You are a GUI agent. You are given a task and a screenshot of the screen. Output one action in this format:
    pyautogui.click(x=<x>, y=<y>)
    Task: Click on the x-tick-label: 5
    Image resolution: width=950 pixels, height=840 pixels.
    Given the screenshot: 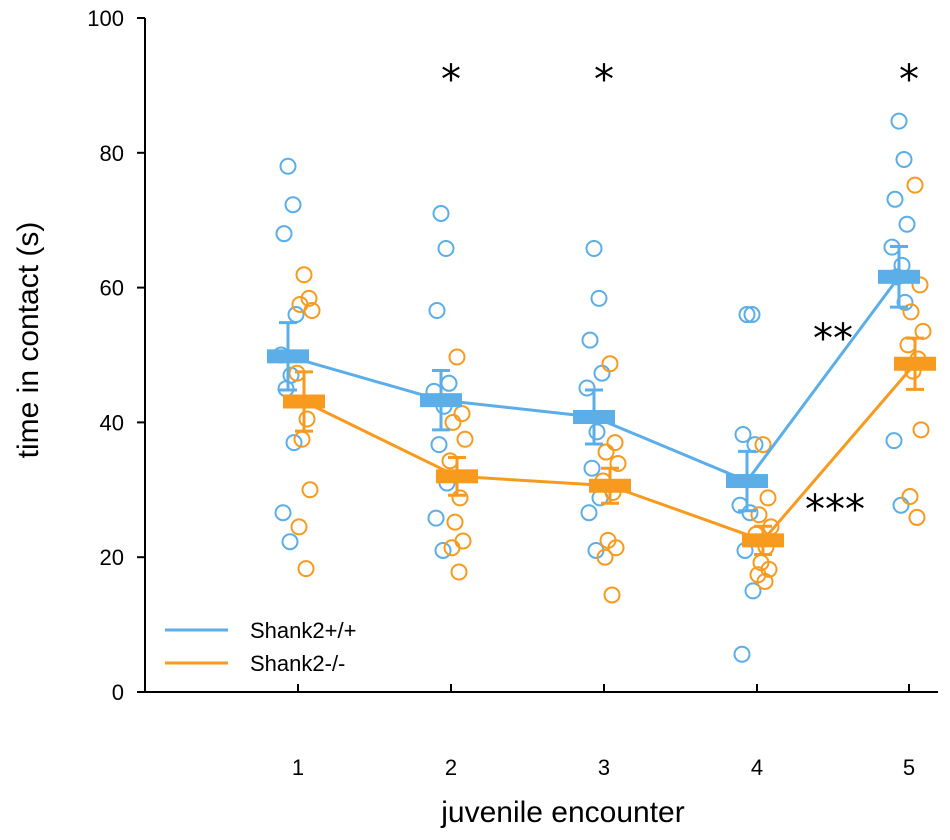 What is the action you would take?
    pyautogui.click(x=909, y=767)
    